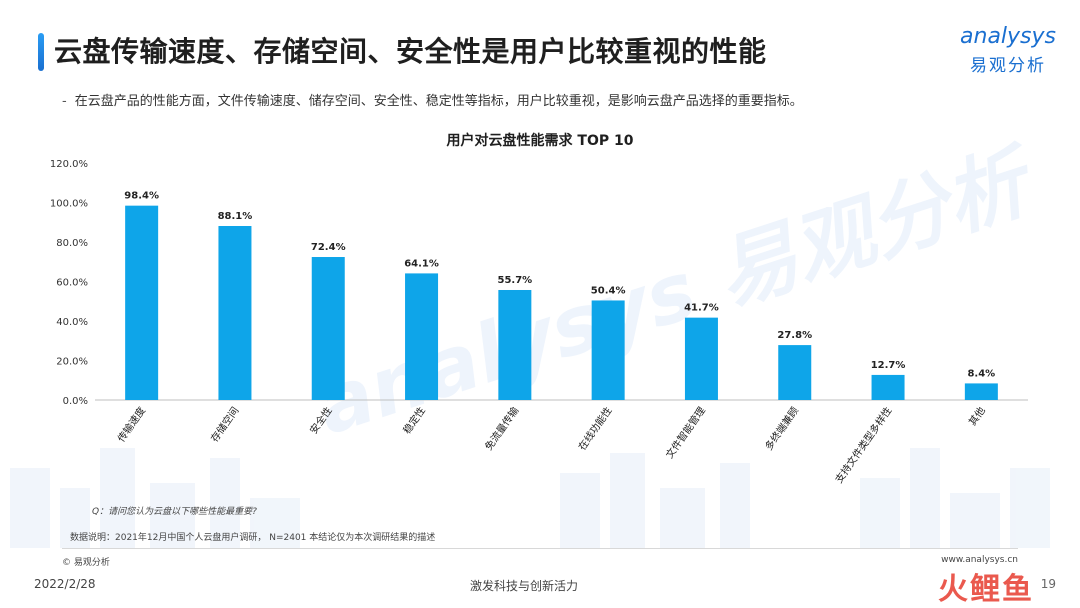 The width and height of the screenshot is (1080, 608). Describe the element at coordinates (72, 322) in the screenshot. I see `y-tick-label: 40.0%` at that location.